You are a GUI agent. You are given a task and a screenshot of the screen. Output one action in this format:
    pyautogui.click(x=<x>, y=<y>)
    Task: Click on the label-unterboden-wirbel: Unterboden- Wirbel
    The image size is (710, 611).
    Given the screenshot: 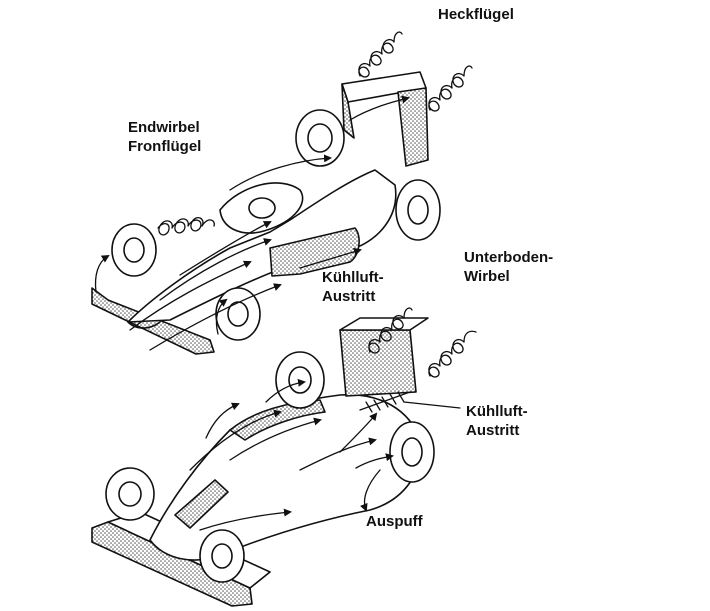 What is the action you would take?
    pyautogui.click(x=508, y=267)
    